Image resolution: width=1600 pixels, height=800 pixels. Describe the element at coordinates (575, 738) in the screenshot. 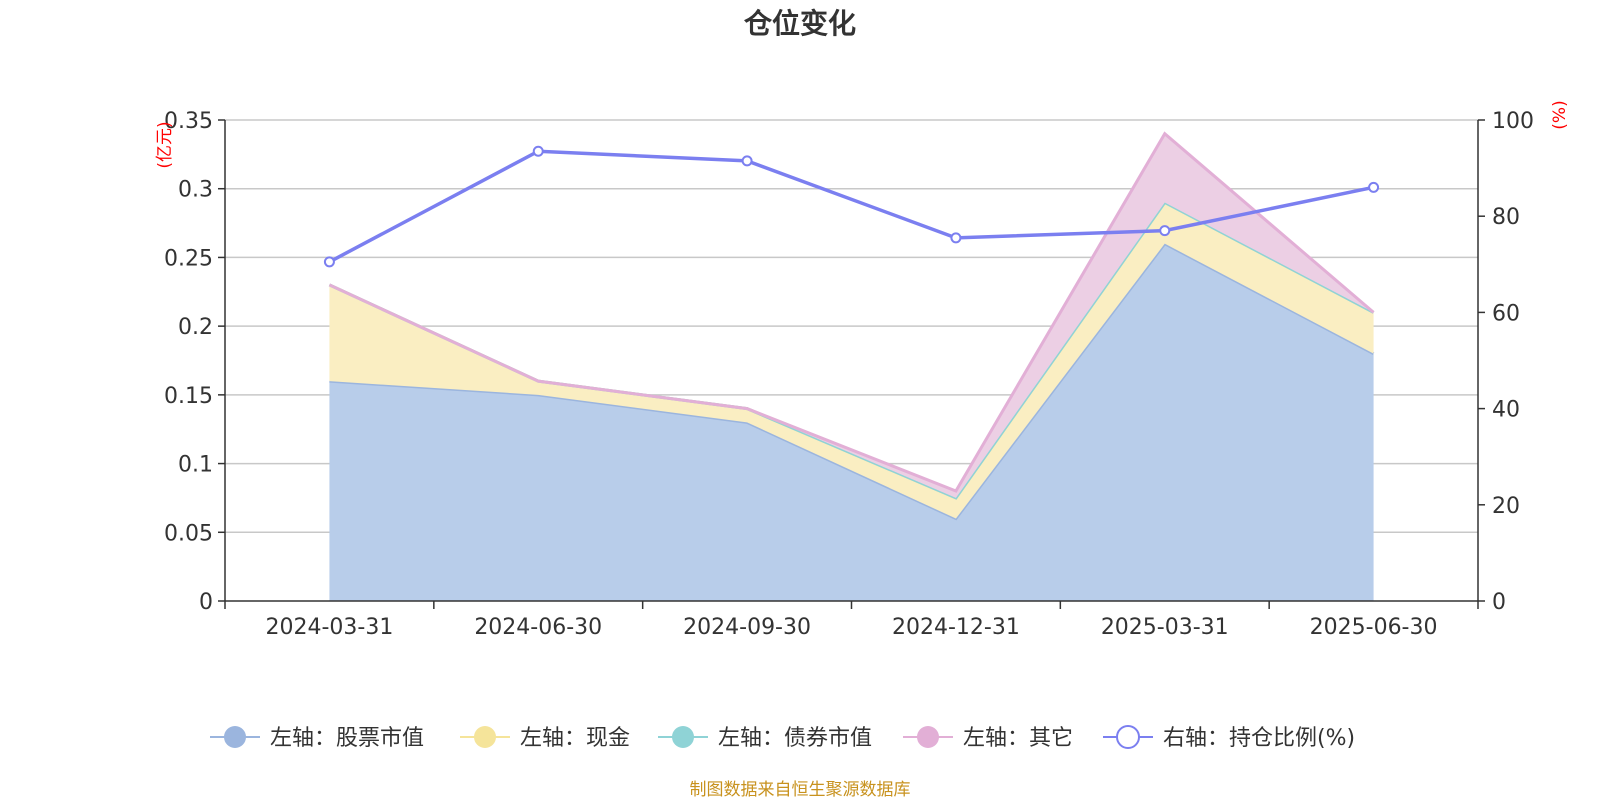

I see `legend-label: 左轴：现金` at that location.